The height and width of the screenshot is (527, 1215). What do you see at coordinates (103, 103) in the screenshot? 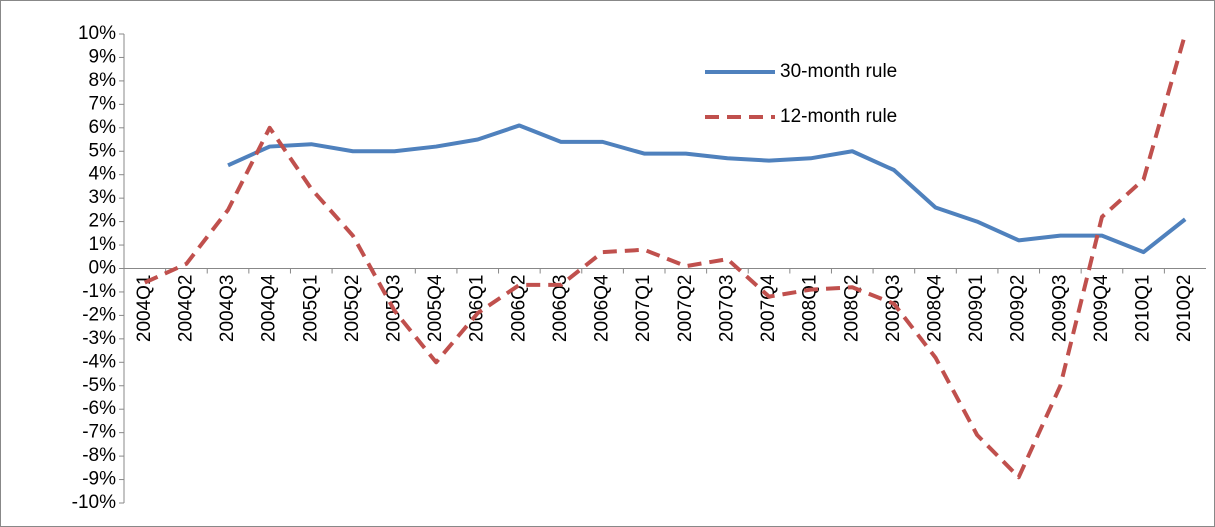
I see `y-tick-label: 7%` at bounding box center [103, 103].